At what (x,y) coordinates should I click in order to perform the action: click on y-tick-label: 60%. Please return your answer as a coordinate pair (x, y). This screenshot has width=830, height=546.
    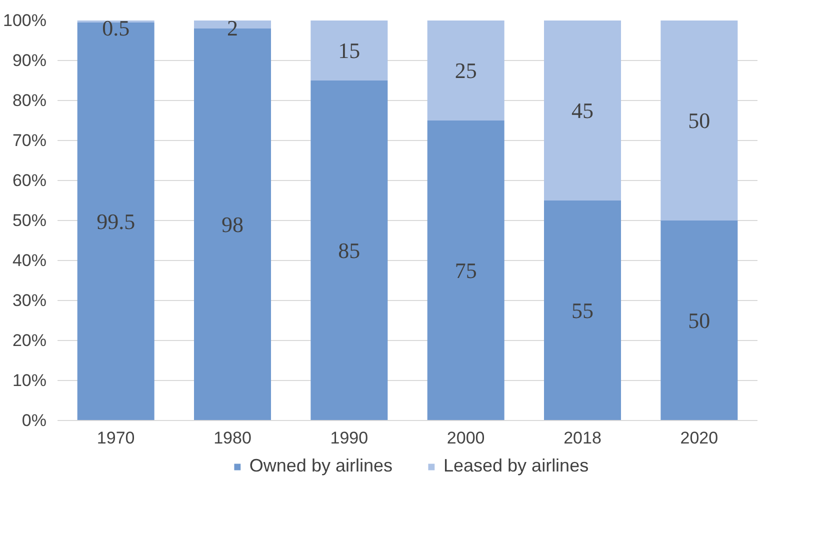
    Looking at the image, I should click on (29, 180).